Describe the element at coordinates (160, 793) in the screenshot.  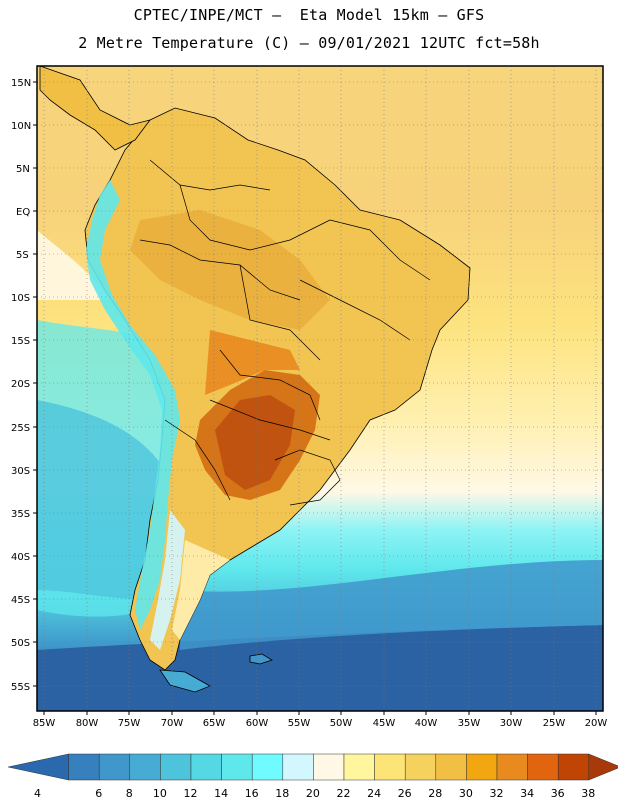
I see `colorbar-label: 10` at that location.